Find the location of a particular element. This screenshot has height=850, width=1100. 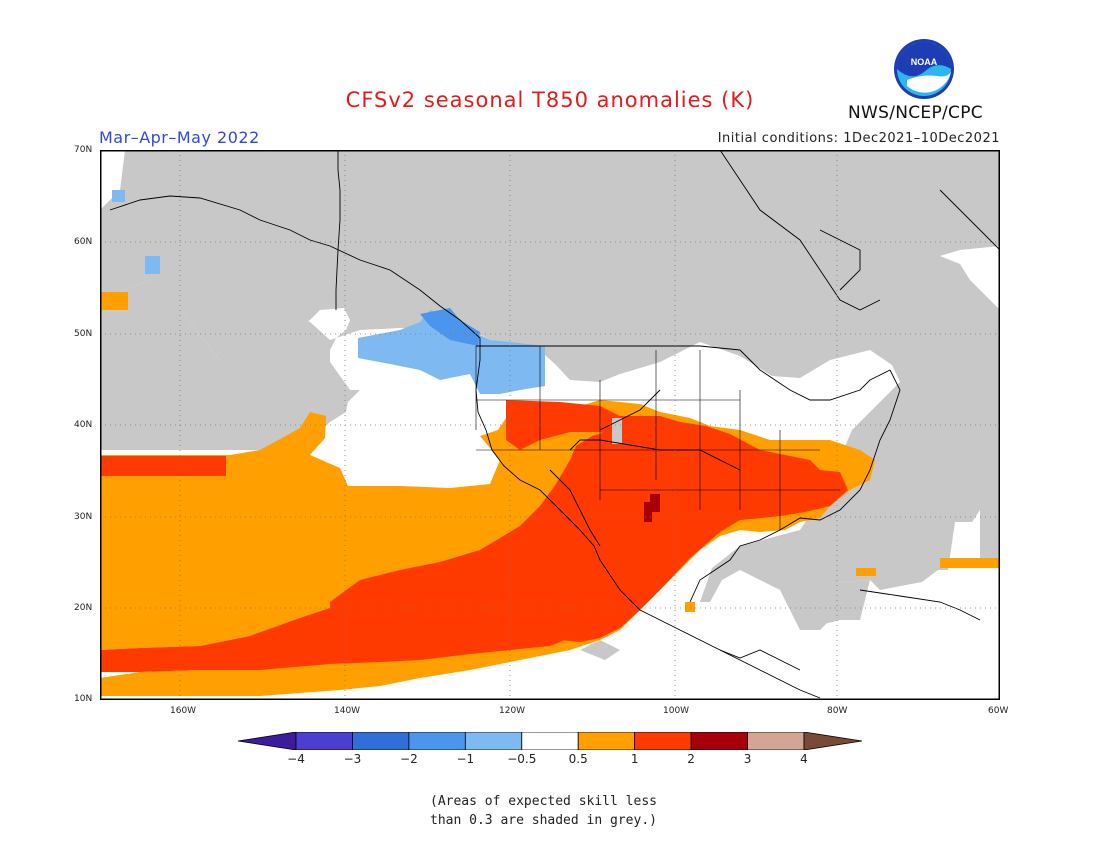

lat-label: 40N is located at coordinates (83, 425).